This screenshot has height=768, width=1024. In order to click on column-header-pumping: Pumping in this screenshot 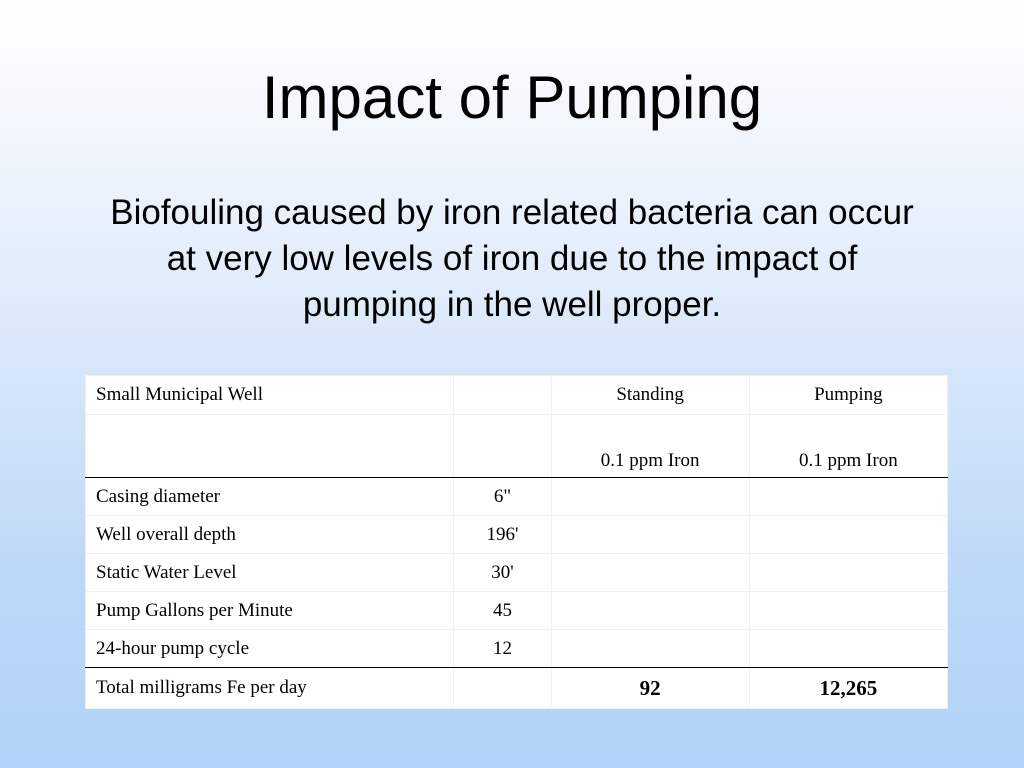, I will do `click(848, 395)`.